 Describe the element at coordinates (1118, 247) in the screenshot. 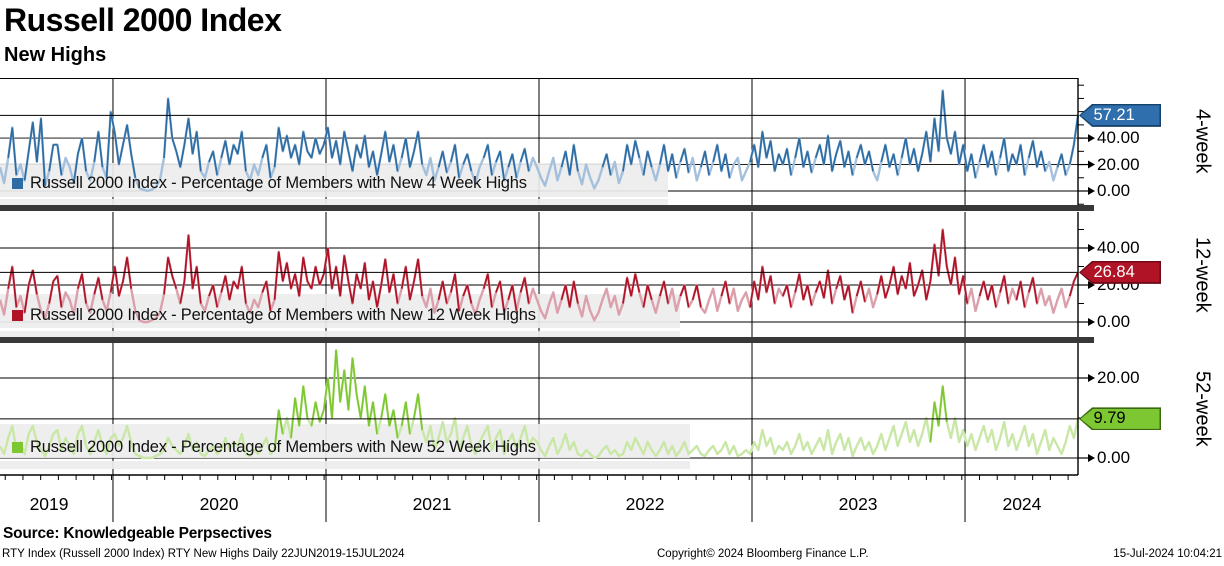

I see `ytick-12-week-40.00: 40.00` at that location.